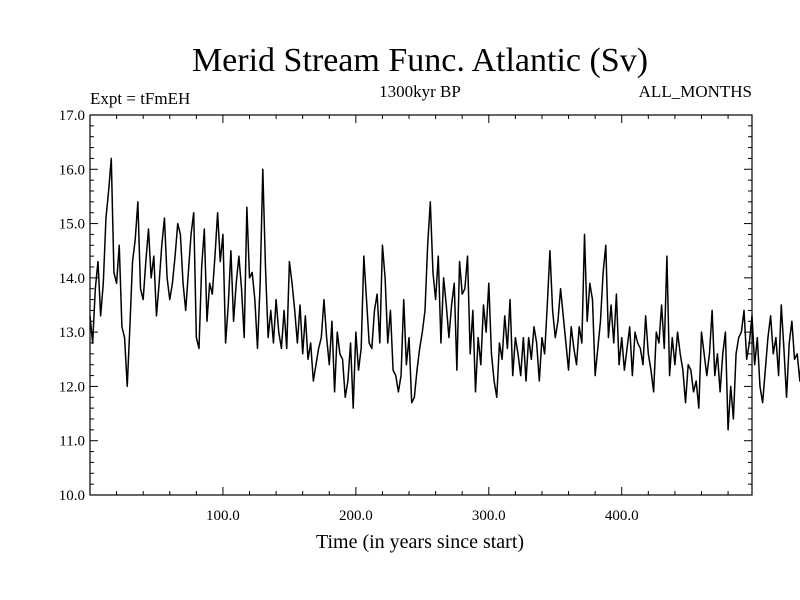 The image size is (800, 600). Describe the element at coordinates (72, 170) in the screenshot. I see `y-tick-label: 16.0` at that location.